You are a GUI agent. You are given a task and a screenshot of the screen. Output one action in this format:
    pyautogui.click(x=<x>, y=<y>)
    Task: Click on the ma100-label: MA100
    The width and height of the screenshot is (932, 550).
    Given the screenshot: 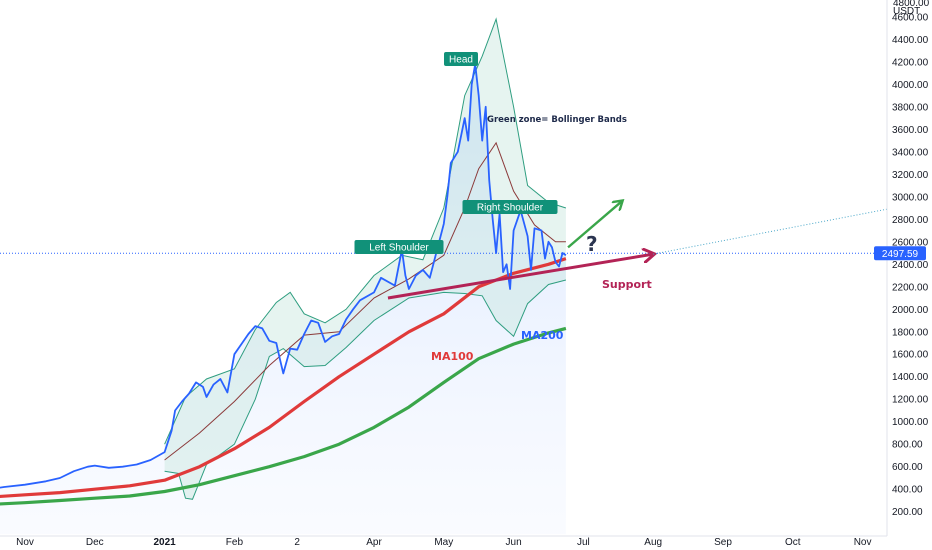 What is the action you would take?
    pyautogui.click(x=452, y=356)
    